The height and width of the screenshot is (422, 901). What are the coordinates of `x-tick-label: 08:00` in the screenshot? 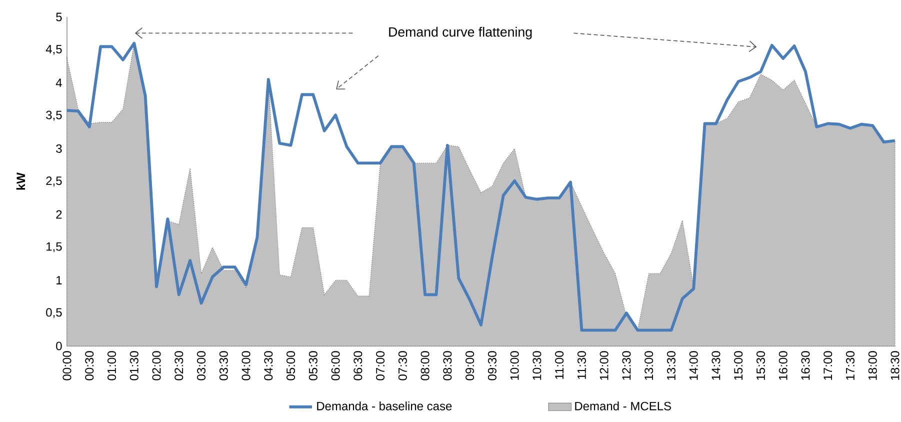 It's located at (425, 365).